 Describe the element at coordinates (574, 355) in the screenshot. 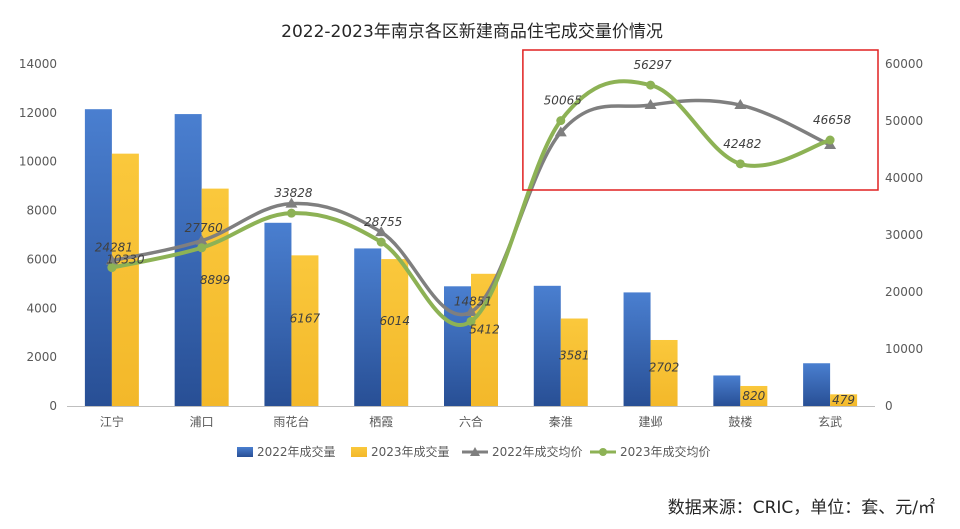

I see `bar-2023-value-label: 3581` at that location.